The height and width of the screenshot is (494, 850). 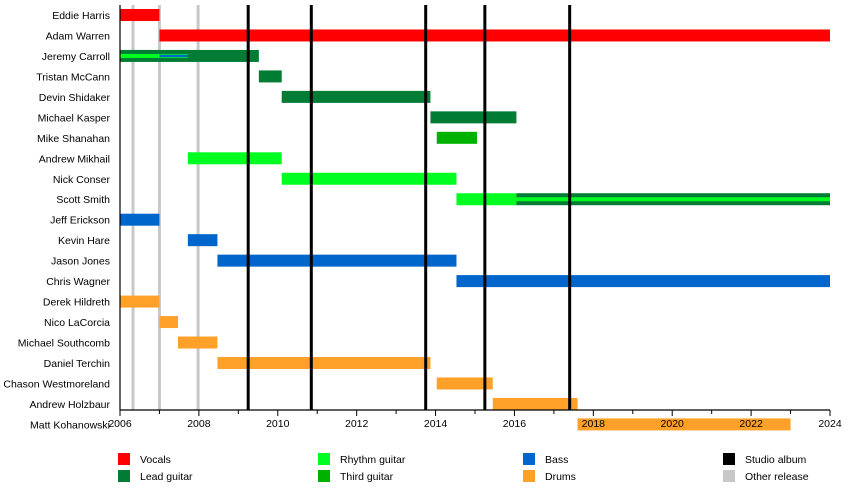 What do you see at coordinates (324, 476) in the screenshot?
I see `legend-swatch-third-guitar` at bounding box center [324, 476].